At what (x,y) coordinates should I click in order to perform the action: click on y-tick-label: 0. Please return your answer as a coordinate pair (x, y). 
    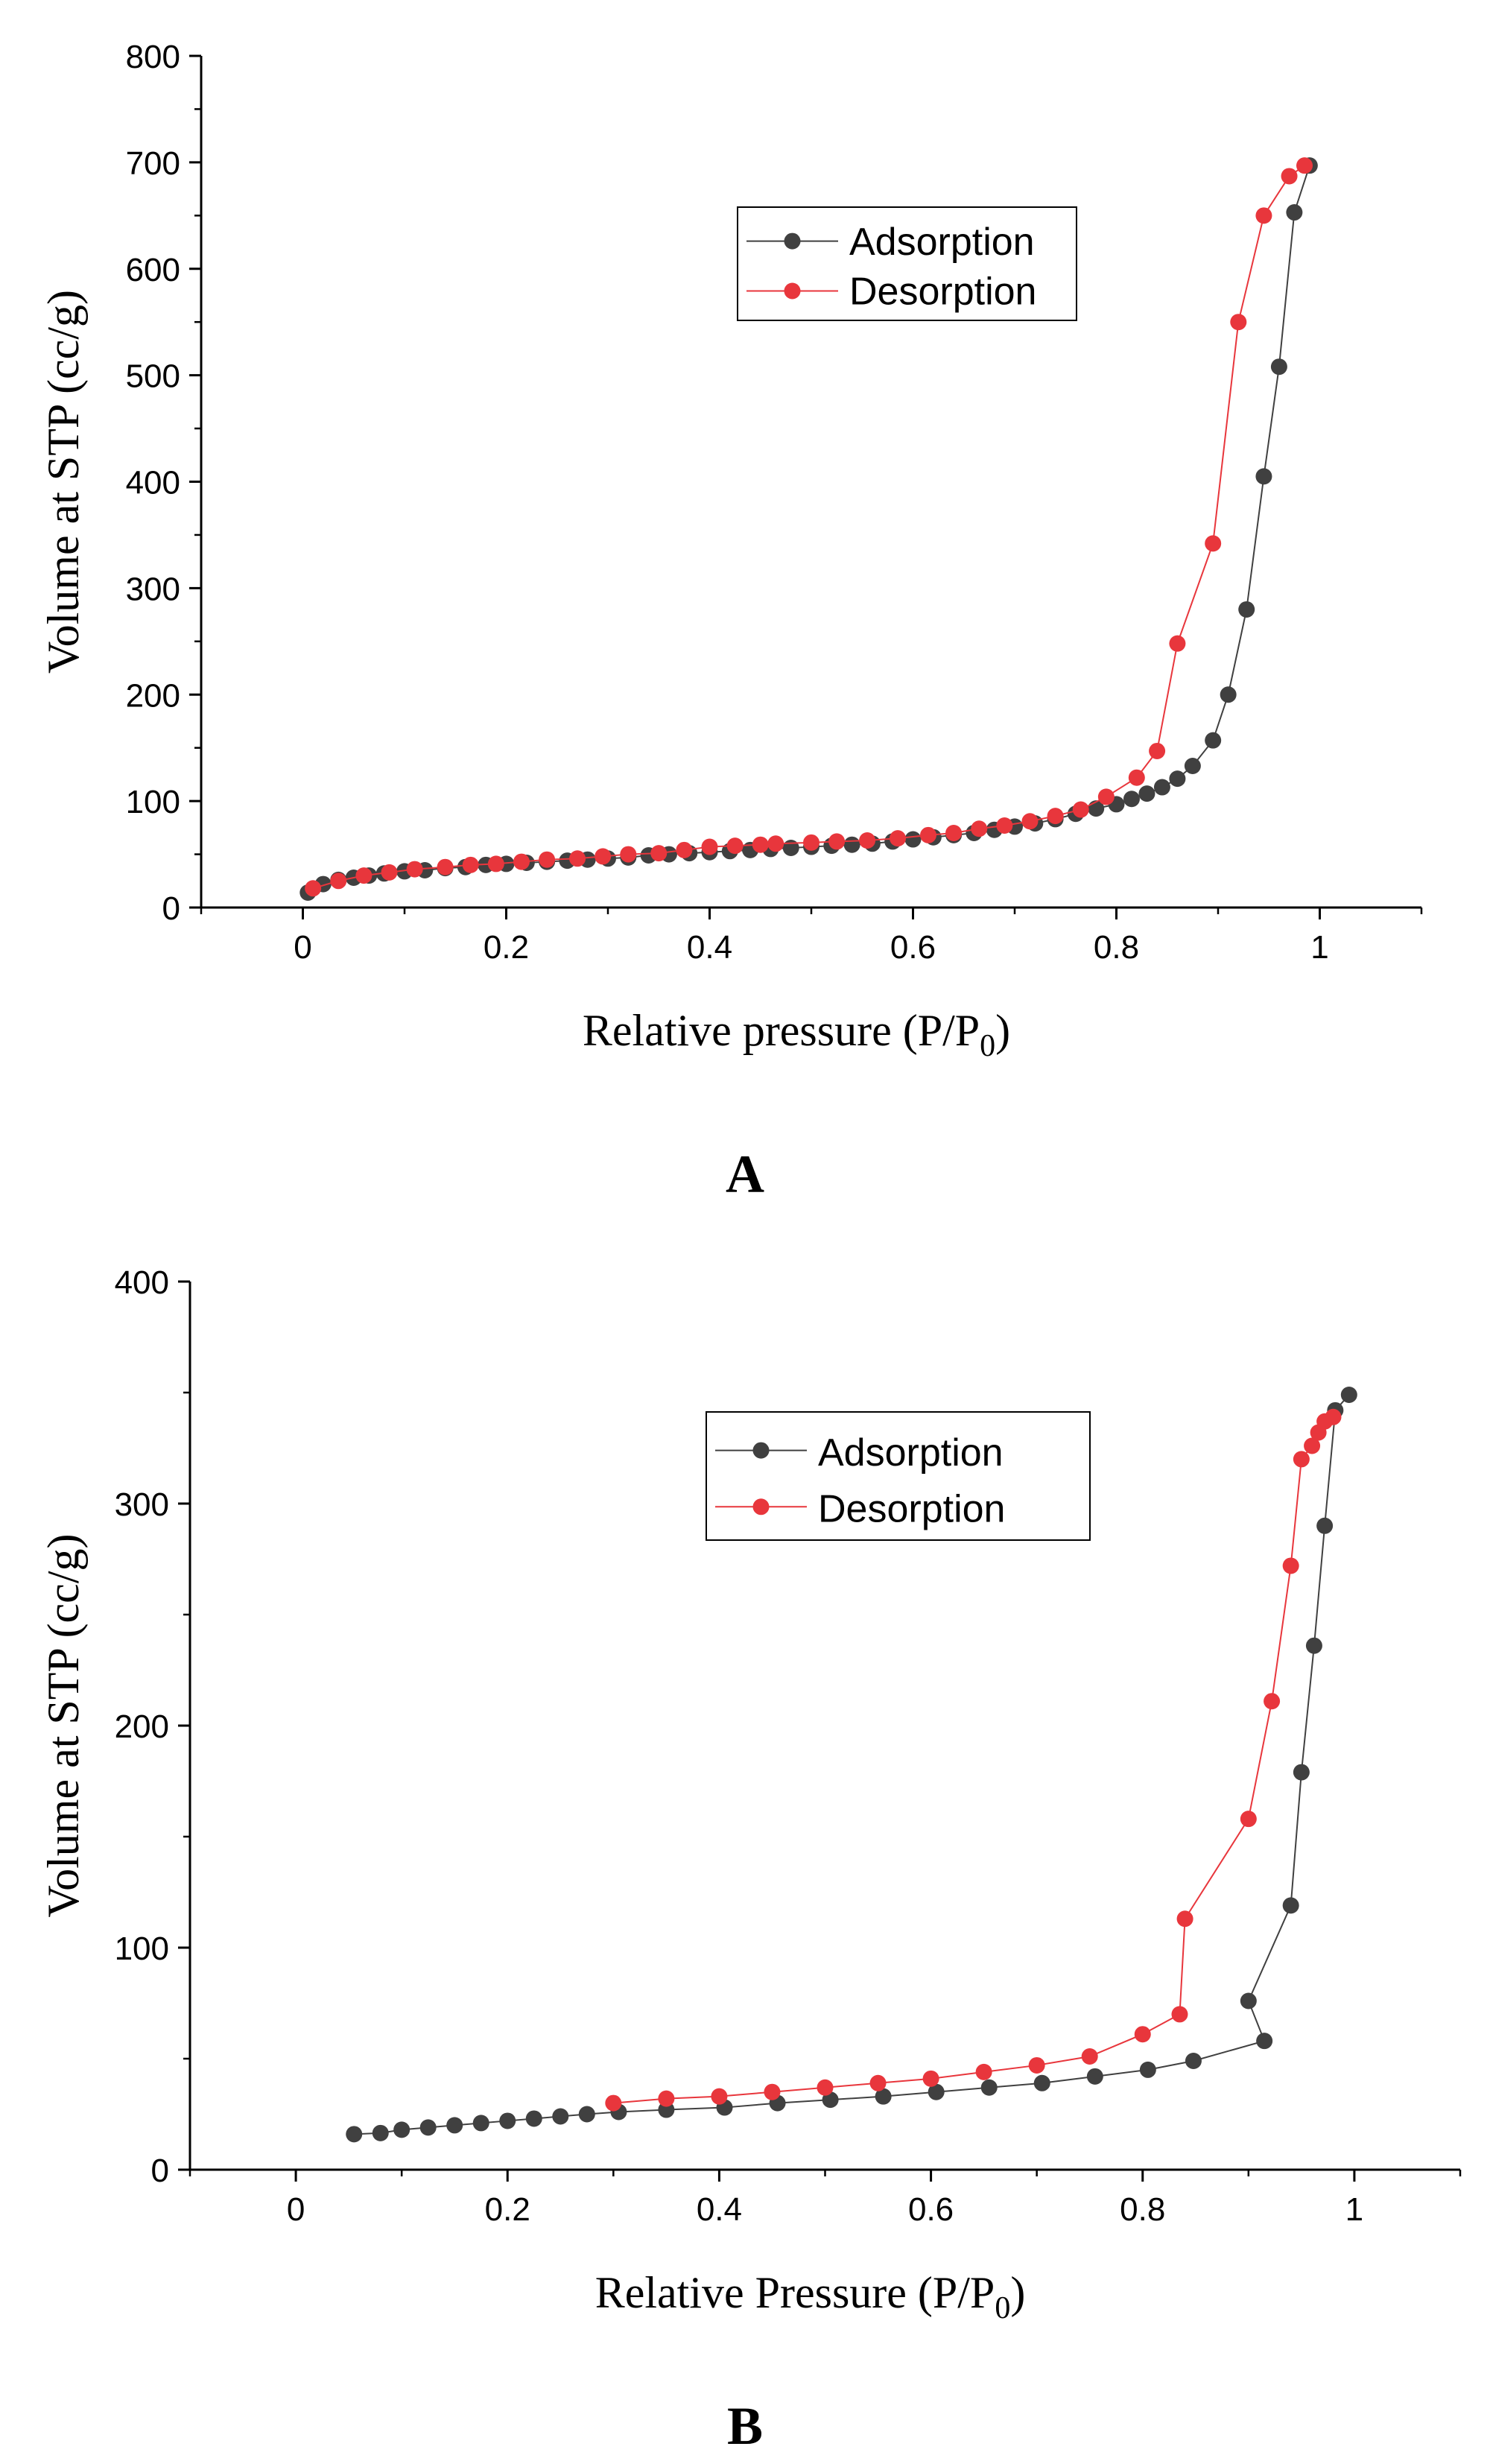
    Looking at the image, I should click on (171, 908).